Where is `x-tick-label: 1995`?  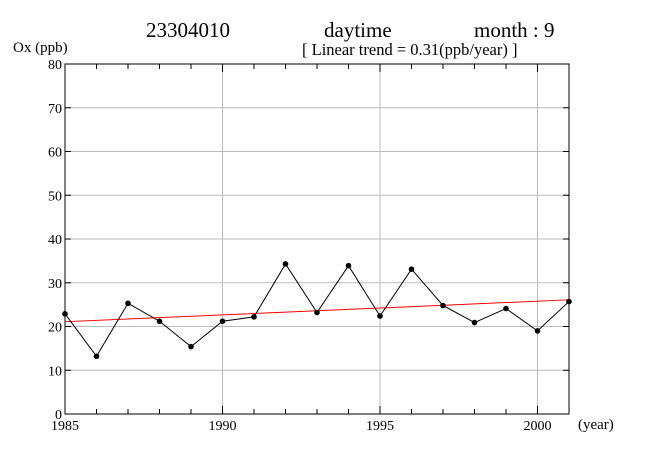
x-tick-label: 1995 is located at coordinates (380, 426).